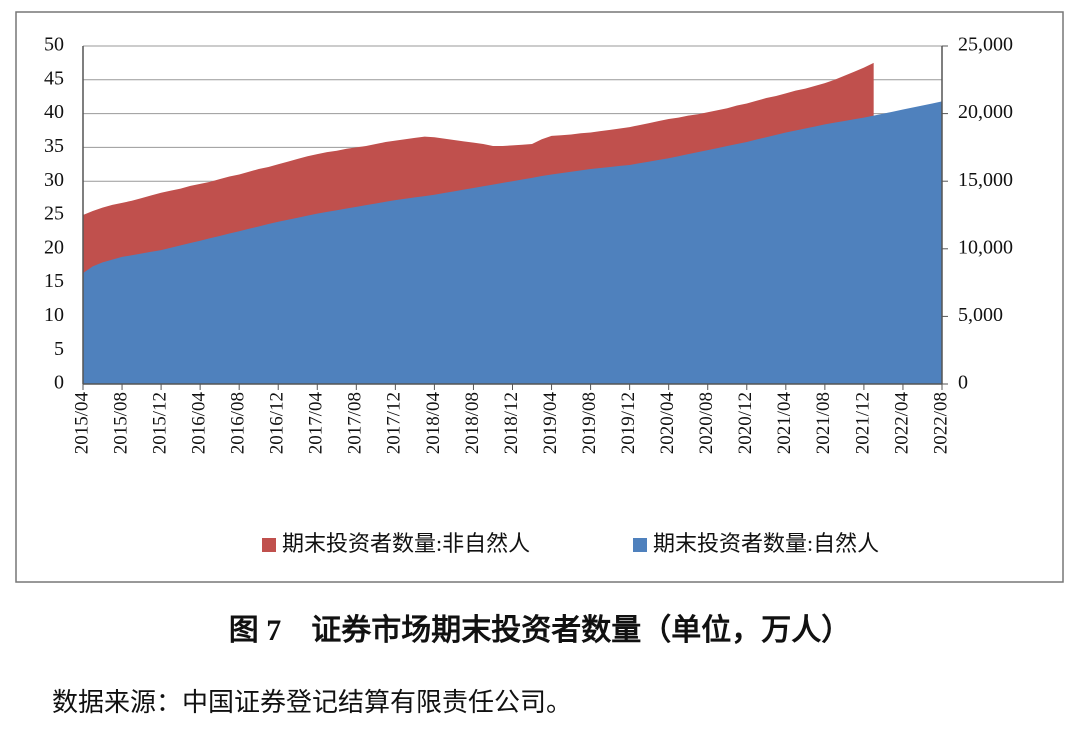 This screenshot has width=1080, height=739. I want to click on x-tick-label: 2020/12, so click(745, 423).